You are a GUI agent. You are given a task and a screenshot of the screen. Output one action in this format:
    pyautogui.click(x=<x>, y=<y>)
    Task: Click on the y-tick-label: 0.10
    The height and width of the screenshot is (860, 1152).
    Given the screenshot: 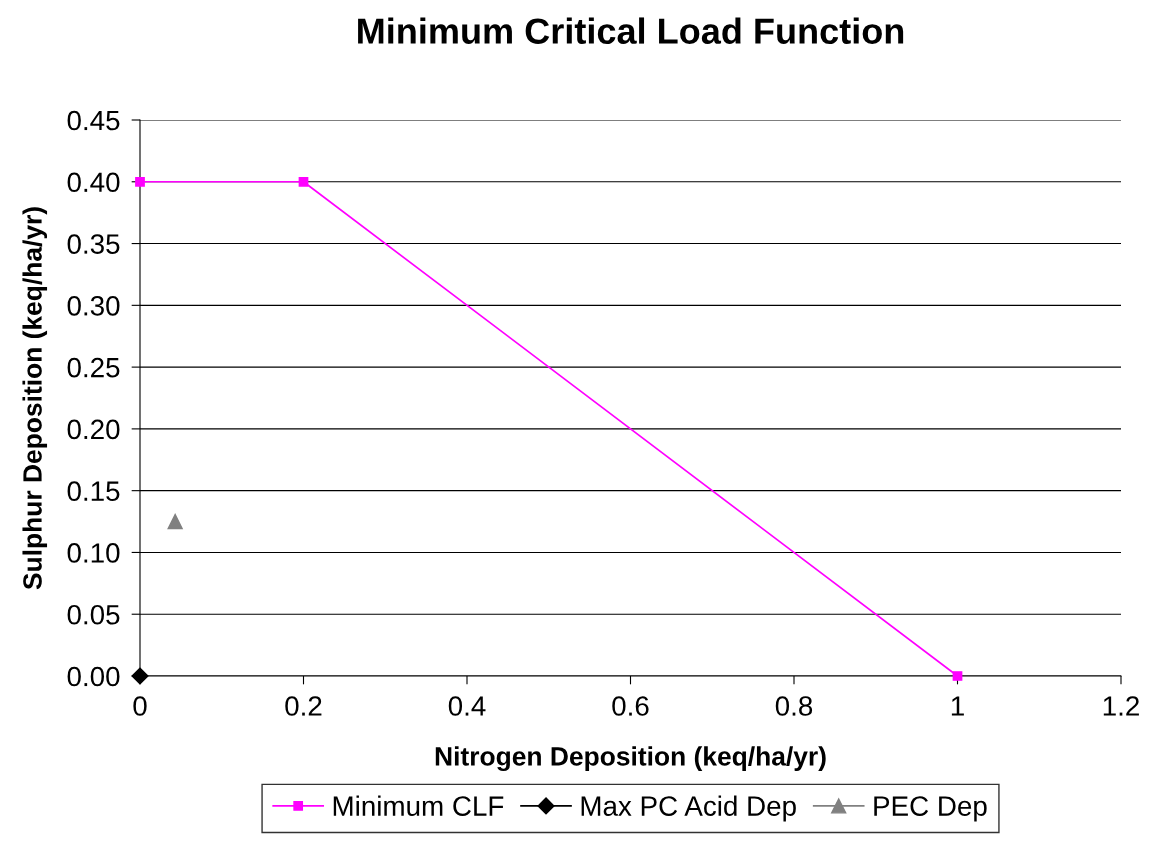 What is the action you would take?
    pyautogui.click(x=93, y=553)
    